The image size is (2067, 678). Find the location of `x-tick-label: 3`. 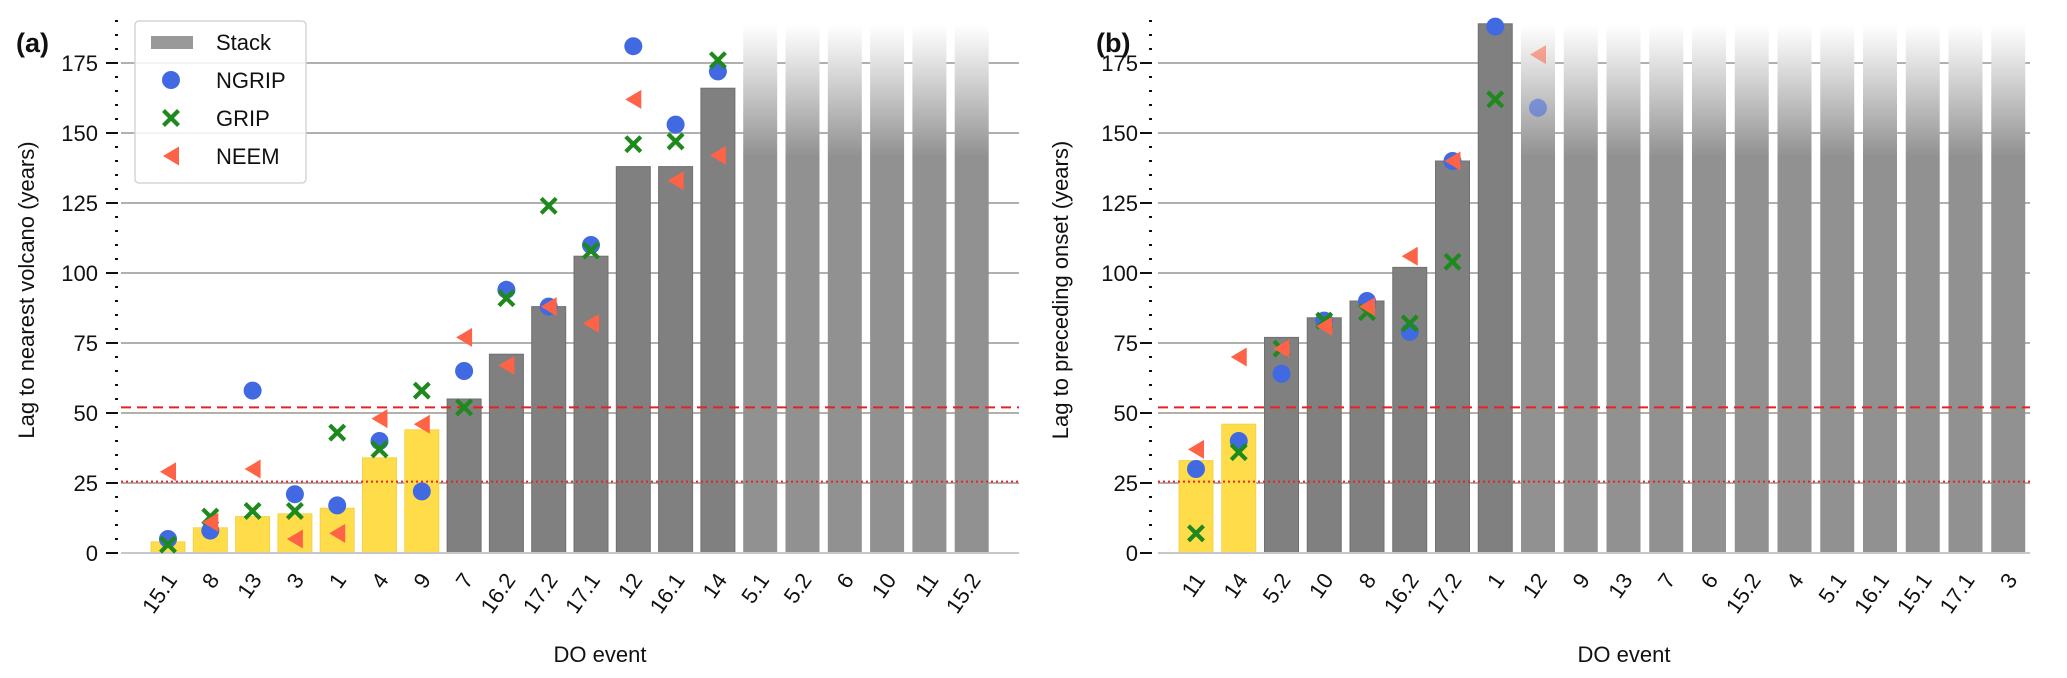

x-tick-label: 3 is located at coordinates (295, 581).